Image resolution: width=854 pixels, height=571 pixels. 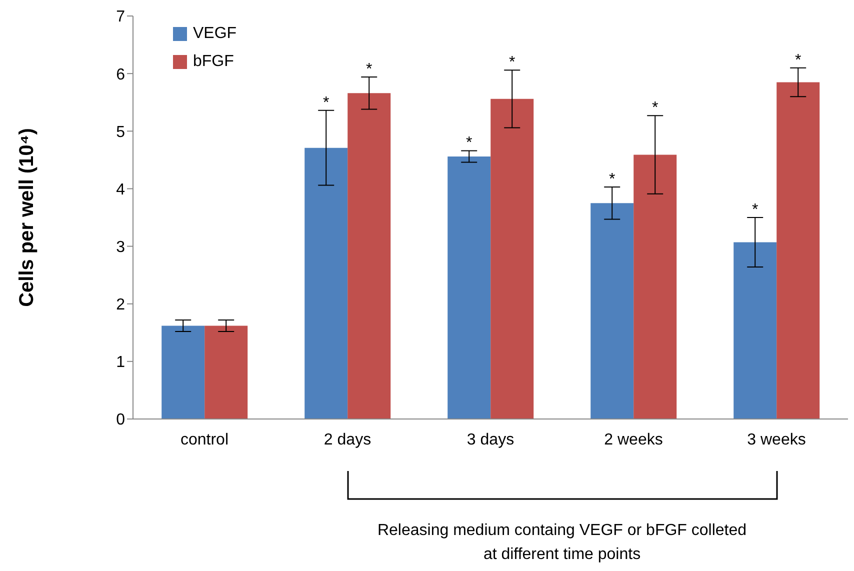 What do you see at coordinates (348, 439) in the screenshot?
I see `x-tick-label: 2 days` at bounding box center [348, 439].